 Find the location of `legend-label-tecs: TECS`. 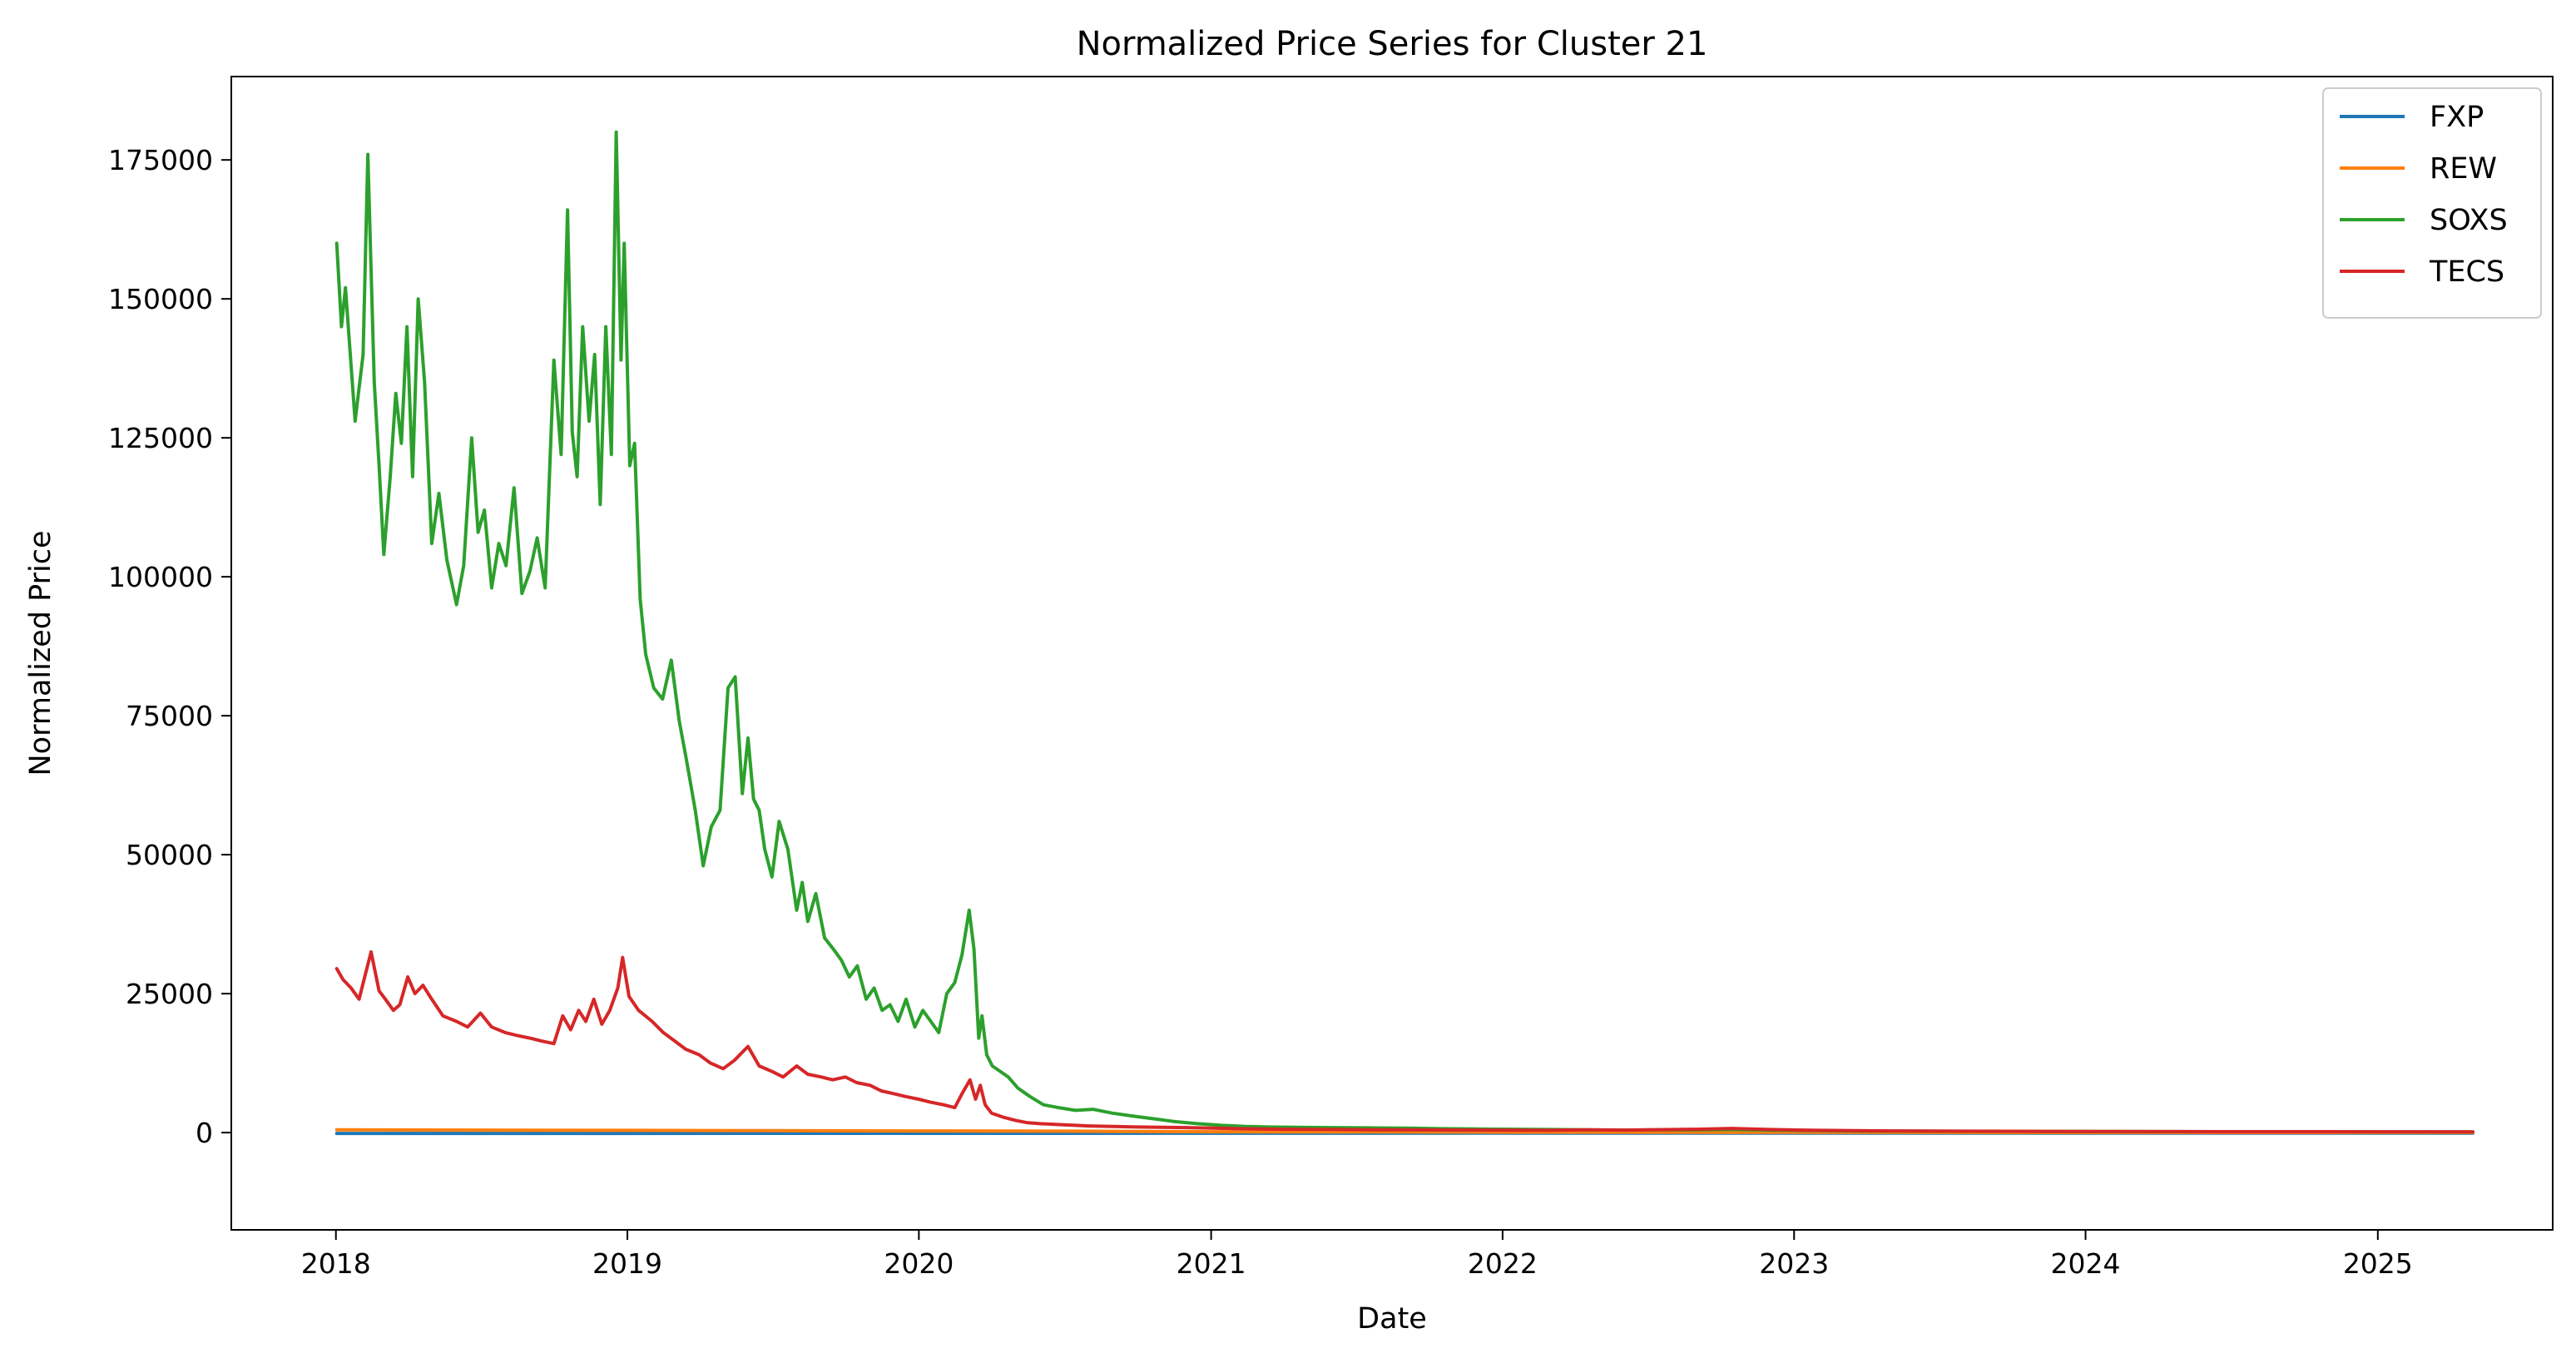

legend-label-tecs: TECS is located at coordinates (2467, 272).